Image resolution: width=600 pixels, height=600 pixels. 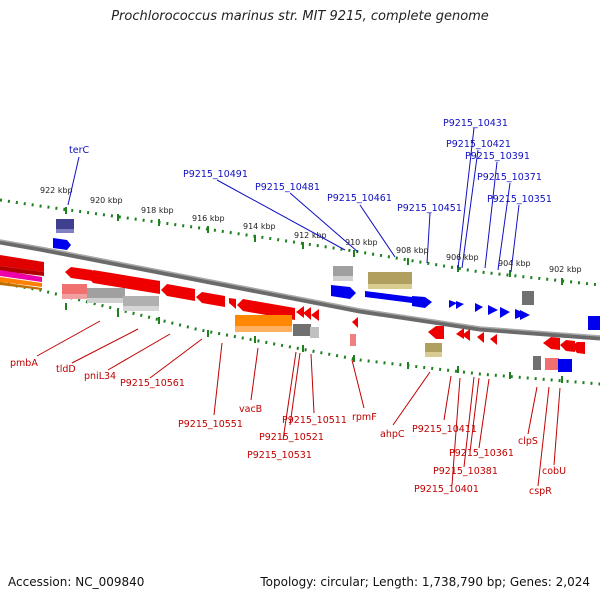 What do you see at coordinates (412, 250) in the screenshot?
I see `scale-label: 908 kbp` at bounding box center [412, 250].